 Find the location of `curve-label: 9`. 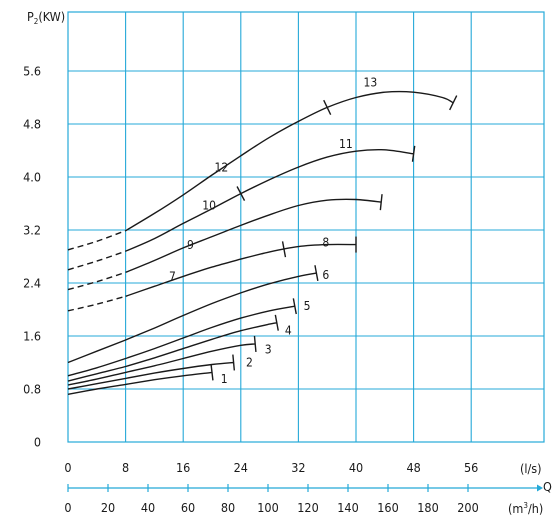

curve-label: 9 is located at coordinates (190, 245).